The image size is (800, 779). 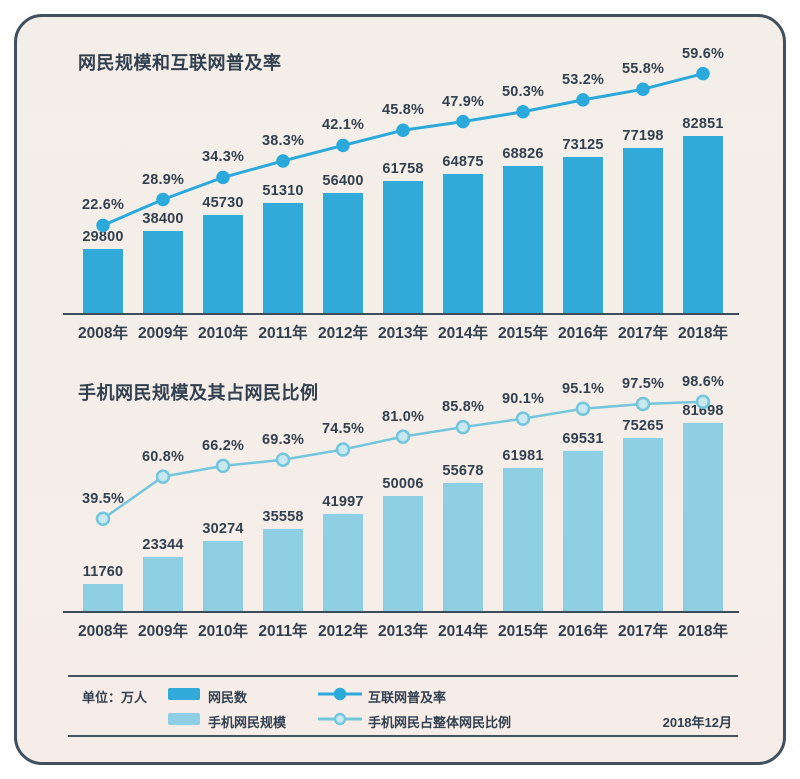 What do you see at coordinates (283, 191) in the screenshot?
I see `bar-value-label: 51310` at bounding box center [283, 191].